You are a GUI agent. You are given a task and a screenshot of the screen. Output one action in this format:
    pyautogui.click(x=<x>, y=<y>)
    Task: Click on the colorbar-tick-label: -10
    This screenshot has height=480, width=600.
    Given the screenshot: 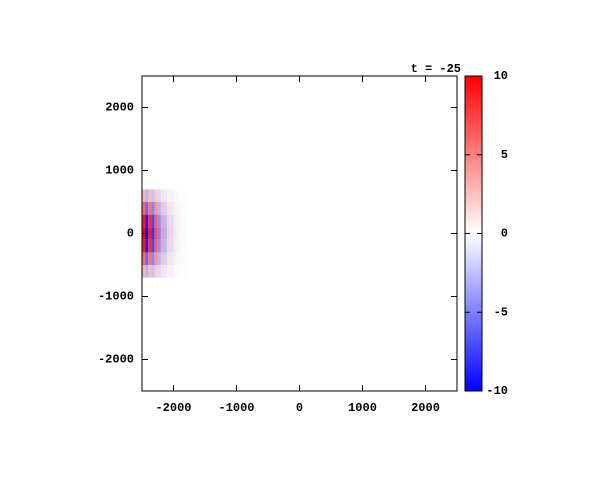 What is the action you would take?
    pyautogui.click(x=497, y=391)
    